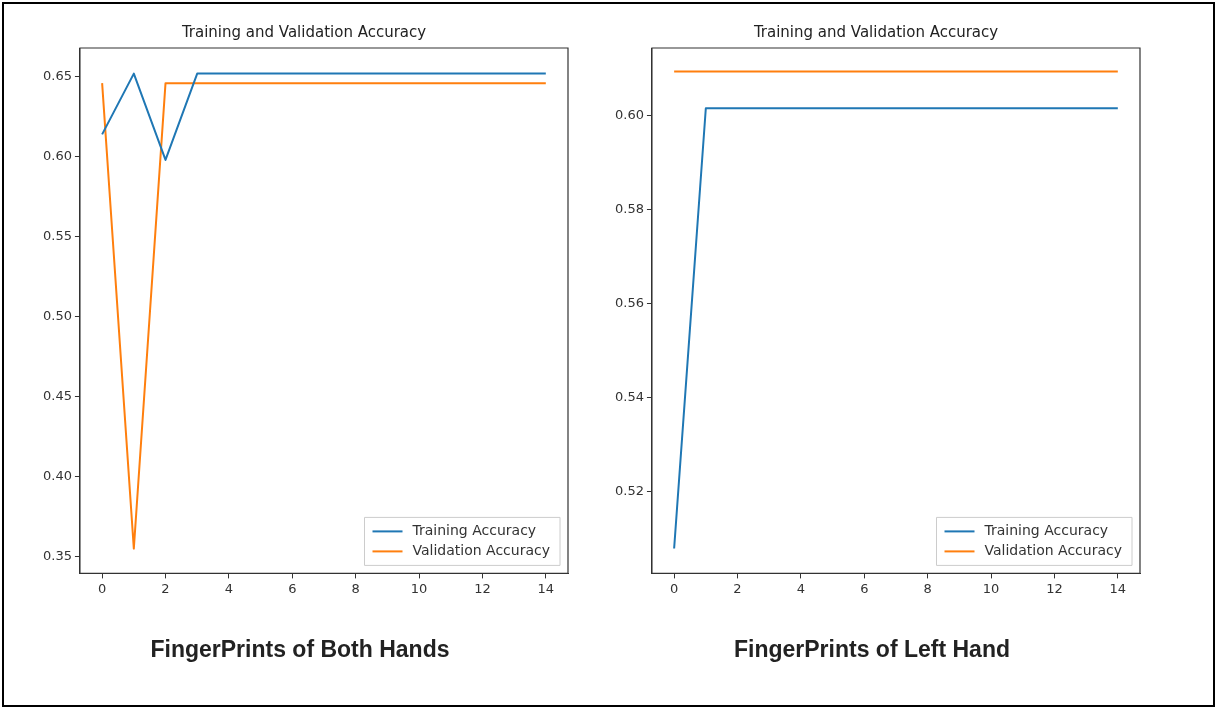  What do you see at coordinates (57, 316) in the screenshot?
I see `y-tick-label: 0.50` at bounding box center [57, 316].